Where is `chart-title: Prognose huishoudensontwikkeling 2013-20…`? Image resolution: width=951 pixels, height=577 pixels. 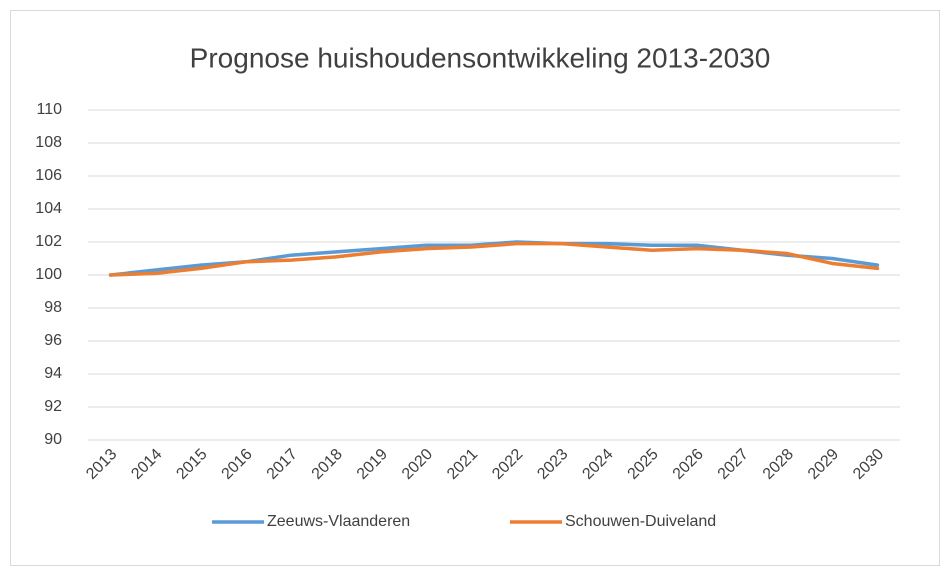 chart-title: Prognose huishoudensontwikkeling 2013-20… is located at coordinates (480, 57).